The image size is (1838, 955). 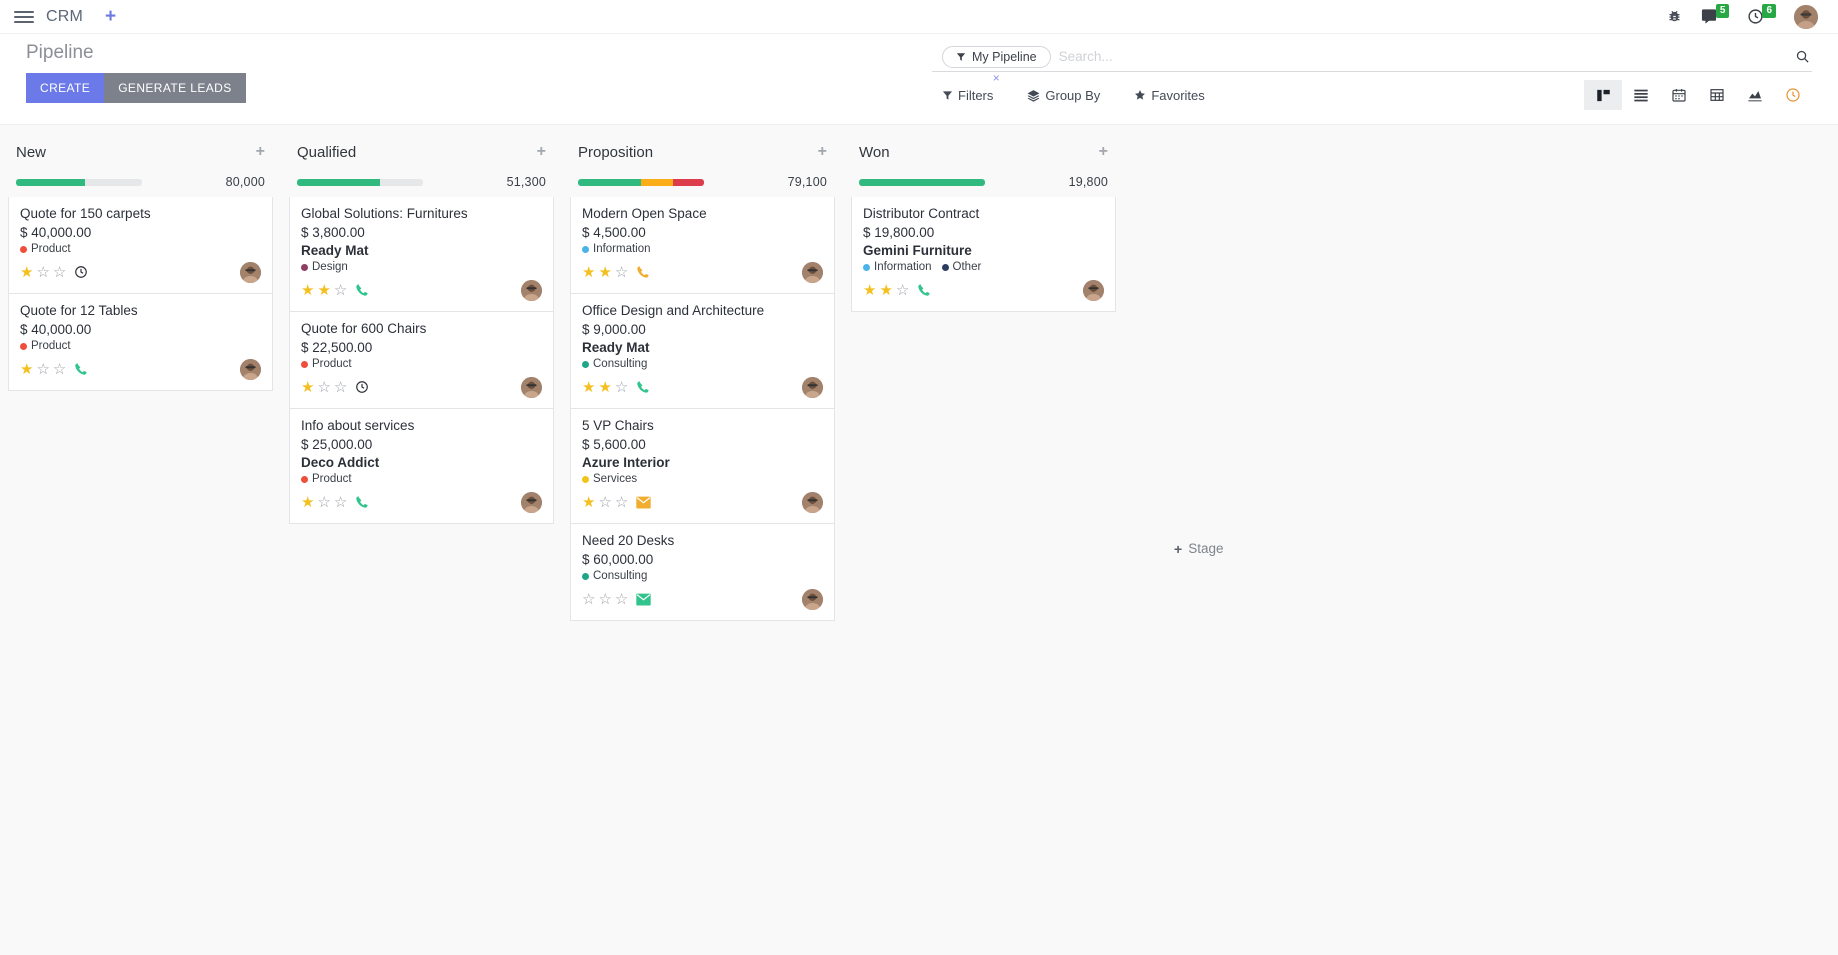 What do you see at coordinates (175, 88) in the screenshot?
I see `generate-leads-button: GENERATE LEADS` at bounding box center [175, 88].